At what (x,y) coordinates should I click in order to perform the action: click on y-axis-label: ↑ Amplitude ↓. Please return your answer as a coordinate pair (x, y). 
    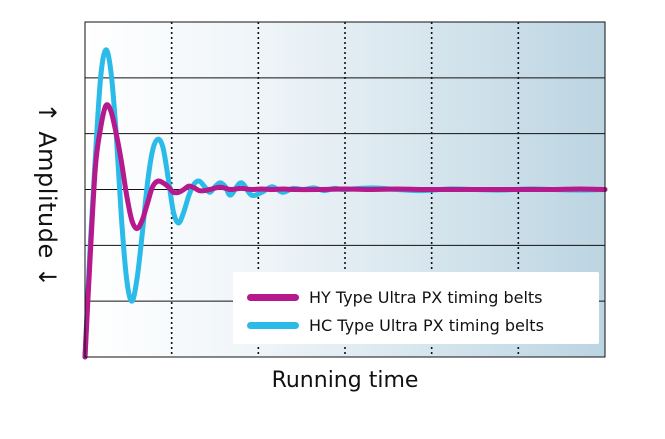
    Looking at the image, I should click on (47, 195).